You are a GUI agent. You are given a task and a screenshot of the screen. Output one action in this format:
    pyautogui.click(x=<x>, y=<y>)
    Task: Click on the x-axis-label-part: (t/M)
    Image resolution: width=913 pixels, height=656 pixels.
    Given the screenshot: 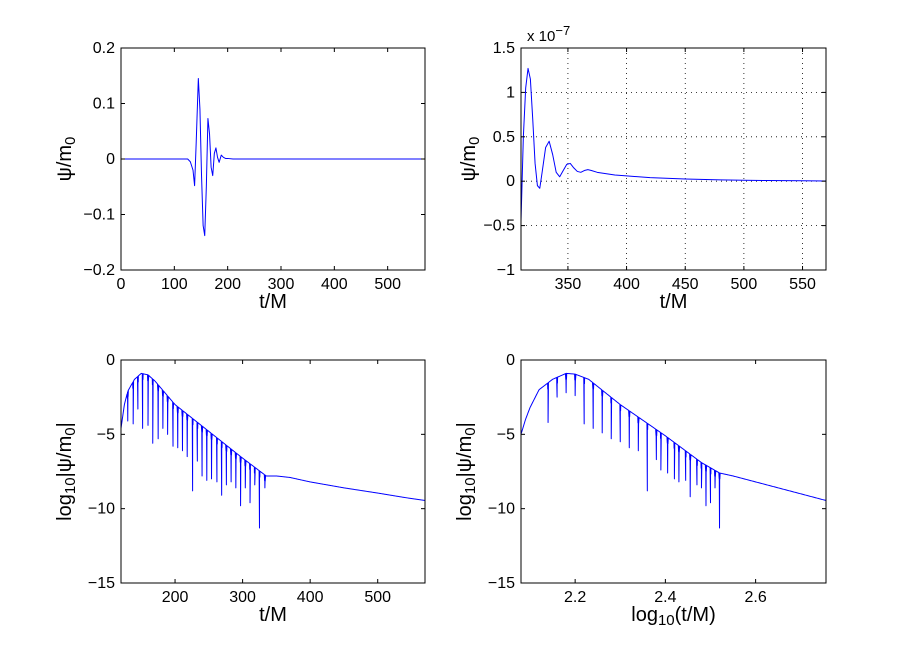 What is the action you would take?
    pyautogui.click(x=695, y=615)
    